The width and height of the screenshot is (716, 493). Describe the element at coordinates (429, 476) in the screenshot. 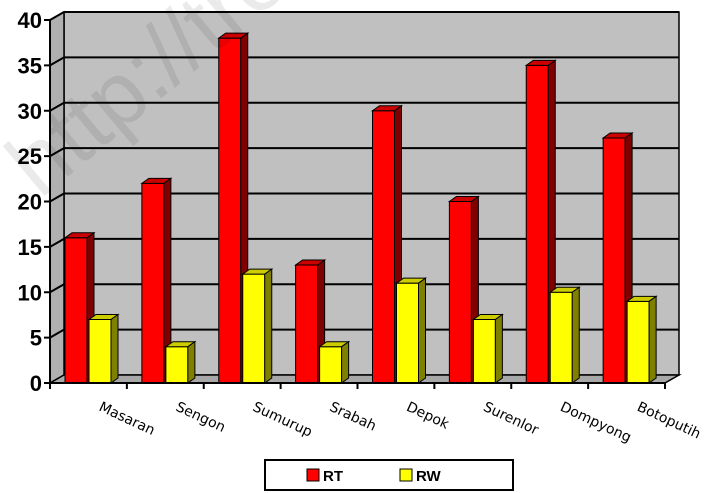

I see `legend-label: RW` at that location.